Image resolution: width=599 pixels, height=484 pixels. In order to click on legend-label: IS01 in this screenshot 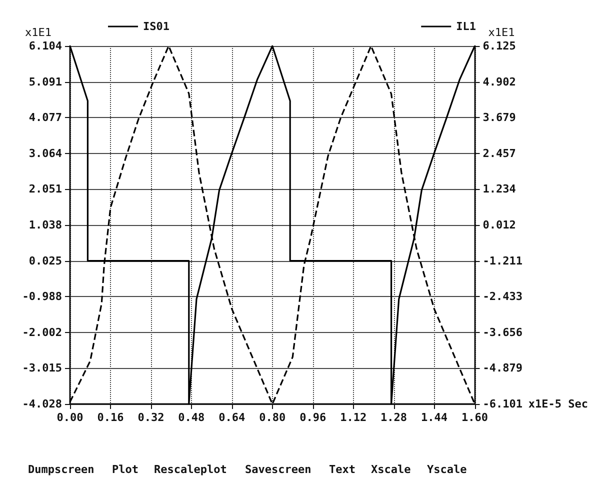, I will do `click(156, 26)`.